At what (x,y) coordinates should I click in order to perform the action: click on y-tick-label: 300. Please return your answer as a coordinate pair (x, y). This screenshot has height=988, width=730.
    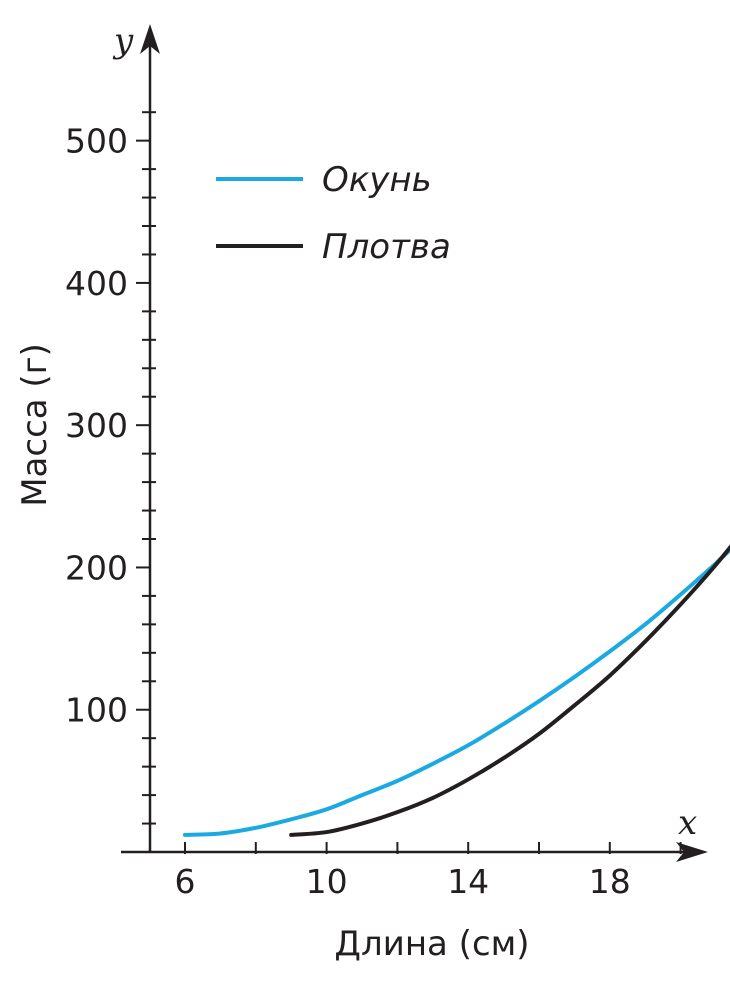
    Looking at the image, I should click on (96, 425).